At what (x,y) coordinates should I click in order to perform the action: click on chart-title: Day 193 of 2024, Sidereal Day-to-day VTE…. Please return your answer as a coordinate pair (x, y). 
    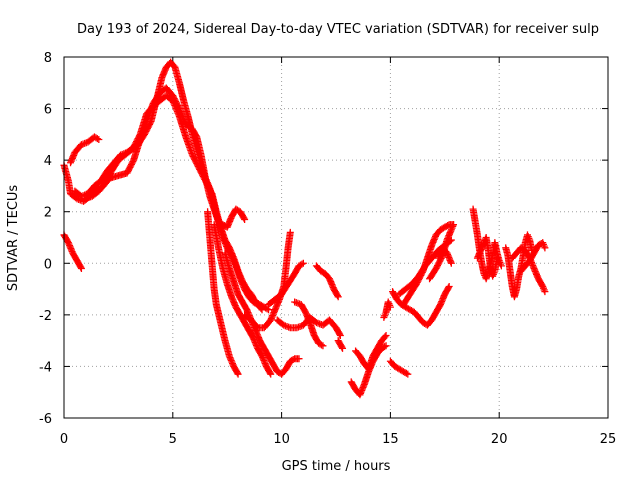
    Looking at the image, I should click on (338, 29).